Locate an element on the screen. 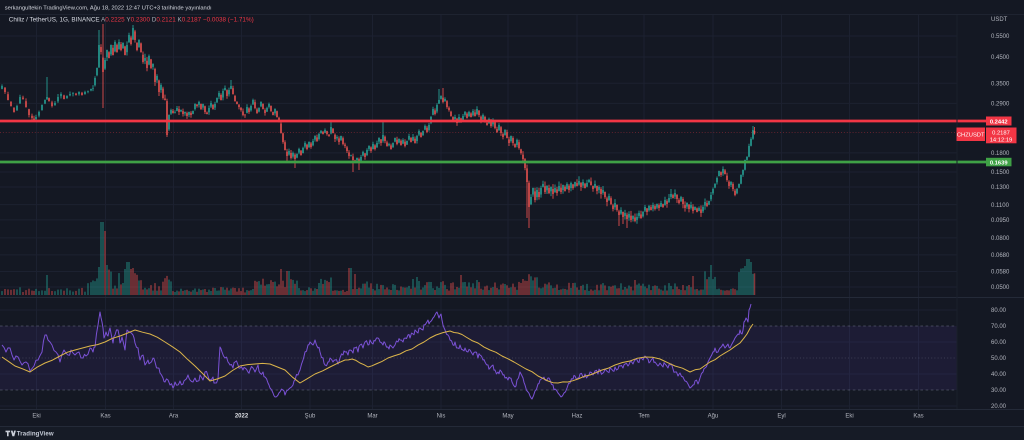 The height and width of the screenshot is (440, 1024). svg-text: Tem is located at coordinates (643, 417).